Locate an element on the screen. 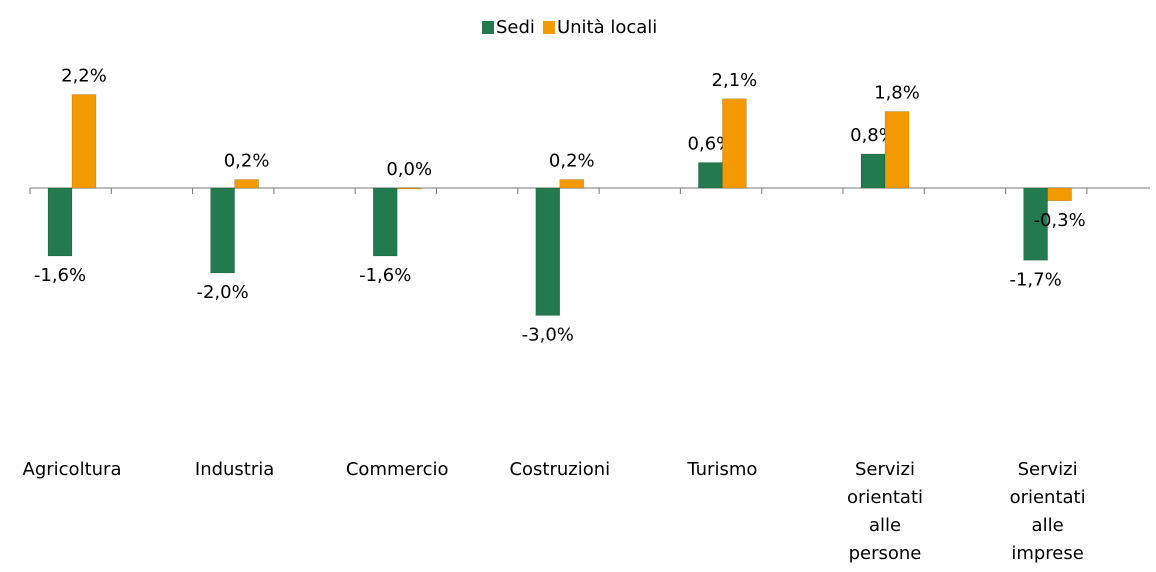 The image size is (1156, 572). legend-label: Sedi is located at coordinates (515, 27).